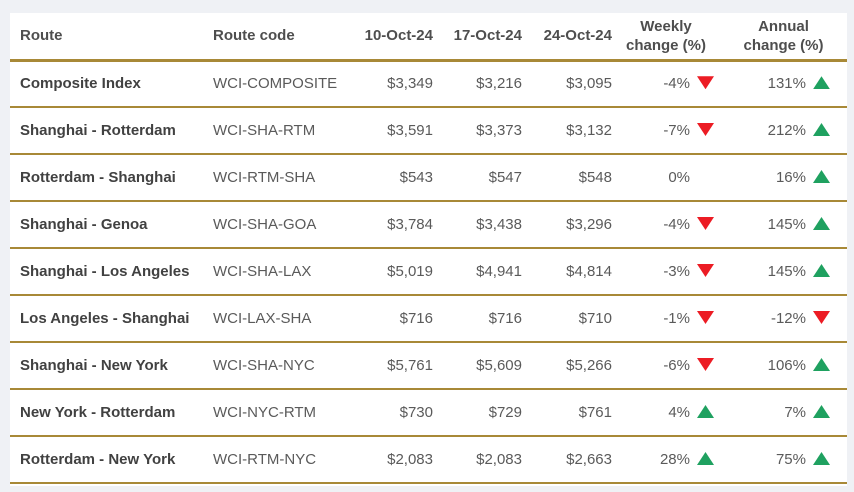  Describe the element at coordinates (786, 84) in the screenshot. I see `annual-change-value: 131%` at that location.